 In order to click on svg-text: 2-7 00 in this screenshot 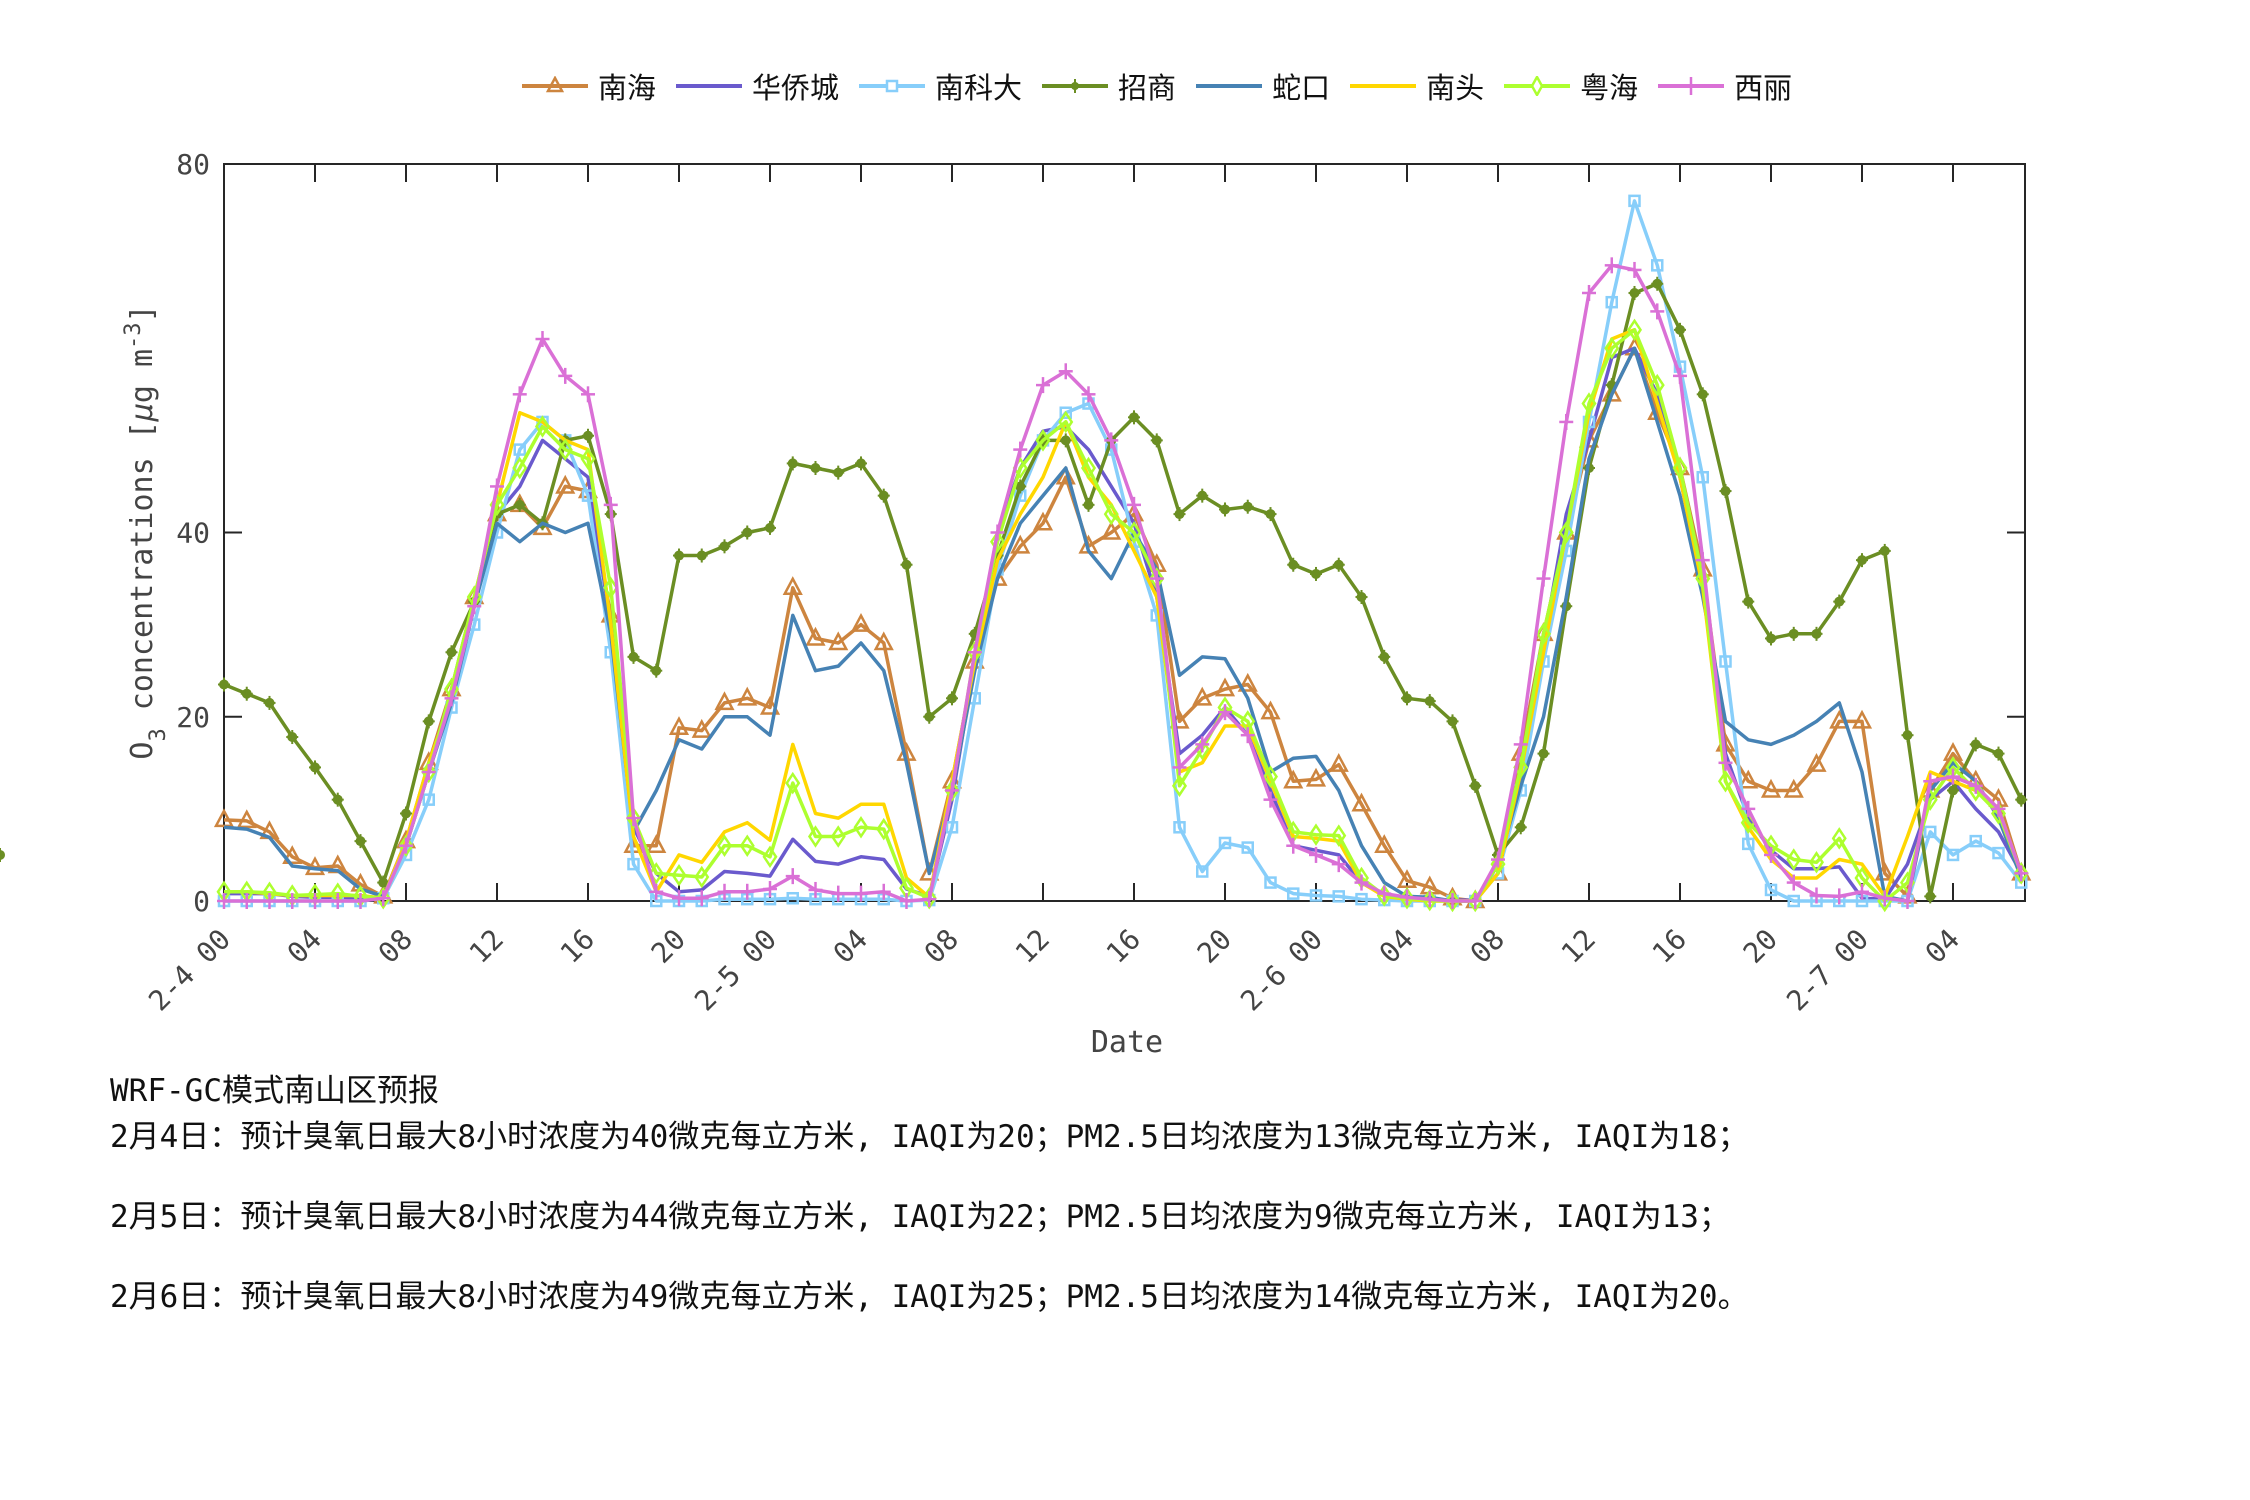, I will do `click(1827, 970)`.